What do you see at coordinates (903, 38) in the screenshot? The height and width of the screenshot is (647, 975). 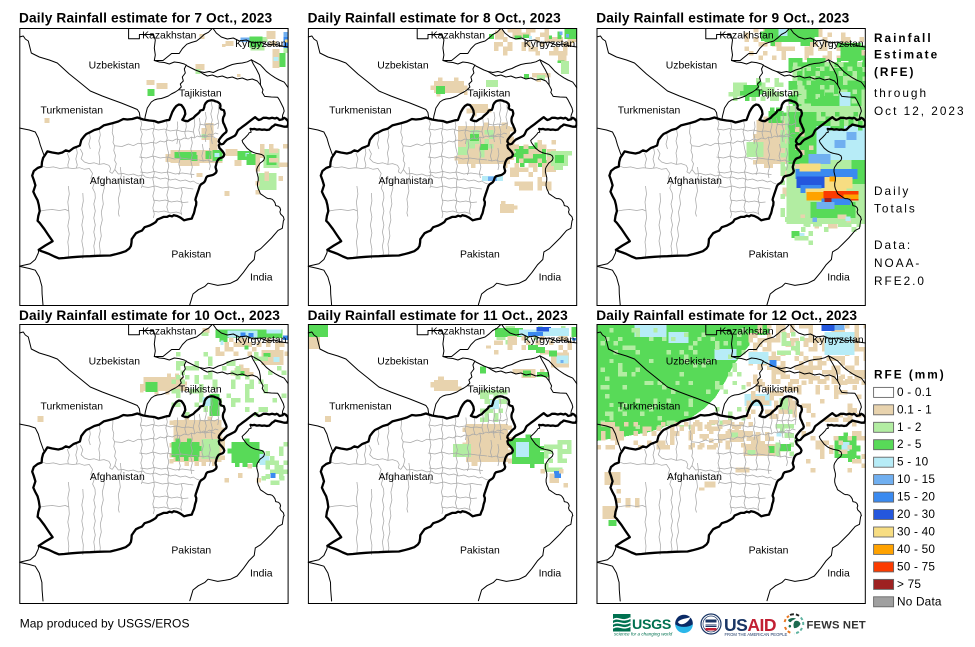 I see `svg-text: Rainfall` at bounding box center [903, 38].